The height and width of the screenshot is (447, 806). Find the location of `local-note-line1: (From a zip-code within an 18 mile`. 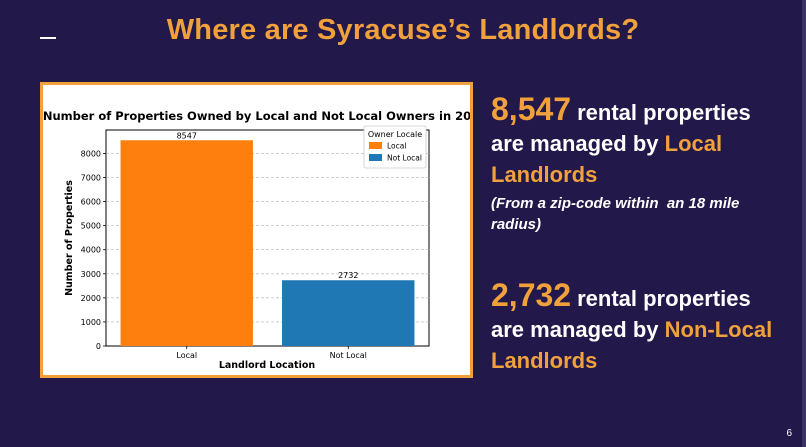

local-note-line1: (From a zip-code within an 18 mile is located at coordinates (615, 203).